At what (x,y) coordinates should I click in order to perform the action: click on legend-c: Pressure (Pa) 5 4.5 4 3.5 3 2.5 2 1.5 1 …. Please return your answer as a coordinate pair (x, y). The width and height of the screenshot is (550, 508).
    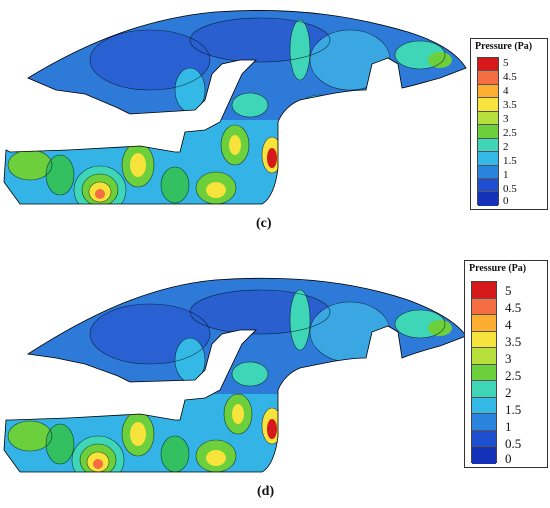
    Looking at the image, I should click on (509, 124).